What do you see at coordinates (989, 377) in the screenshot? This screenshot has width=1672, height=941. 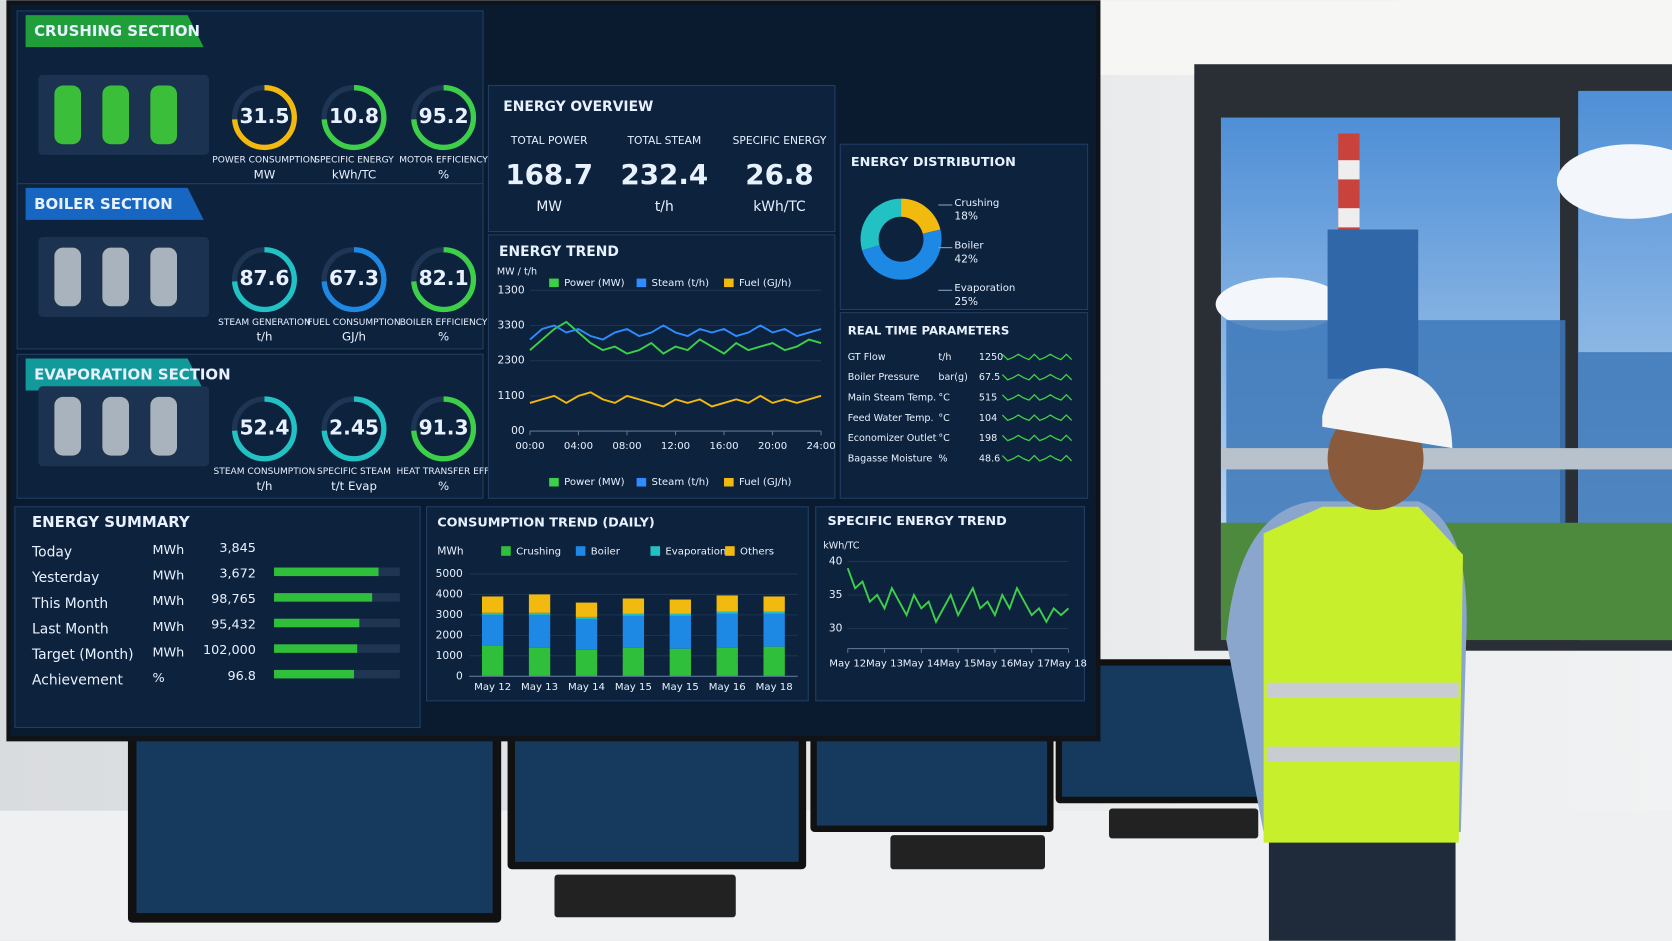 I see `param-value: 67.5` at bounding box center [989, 377].